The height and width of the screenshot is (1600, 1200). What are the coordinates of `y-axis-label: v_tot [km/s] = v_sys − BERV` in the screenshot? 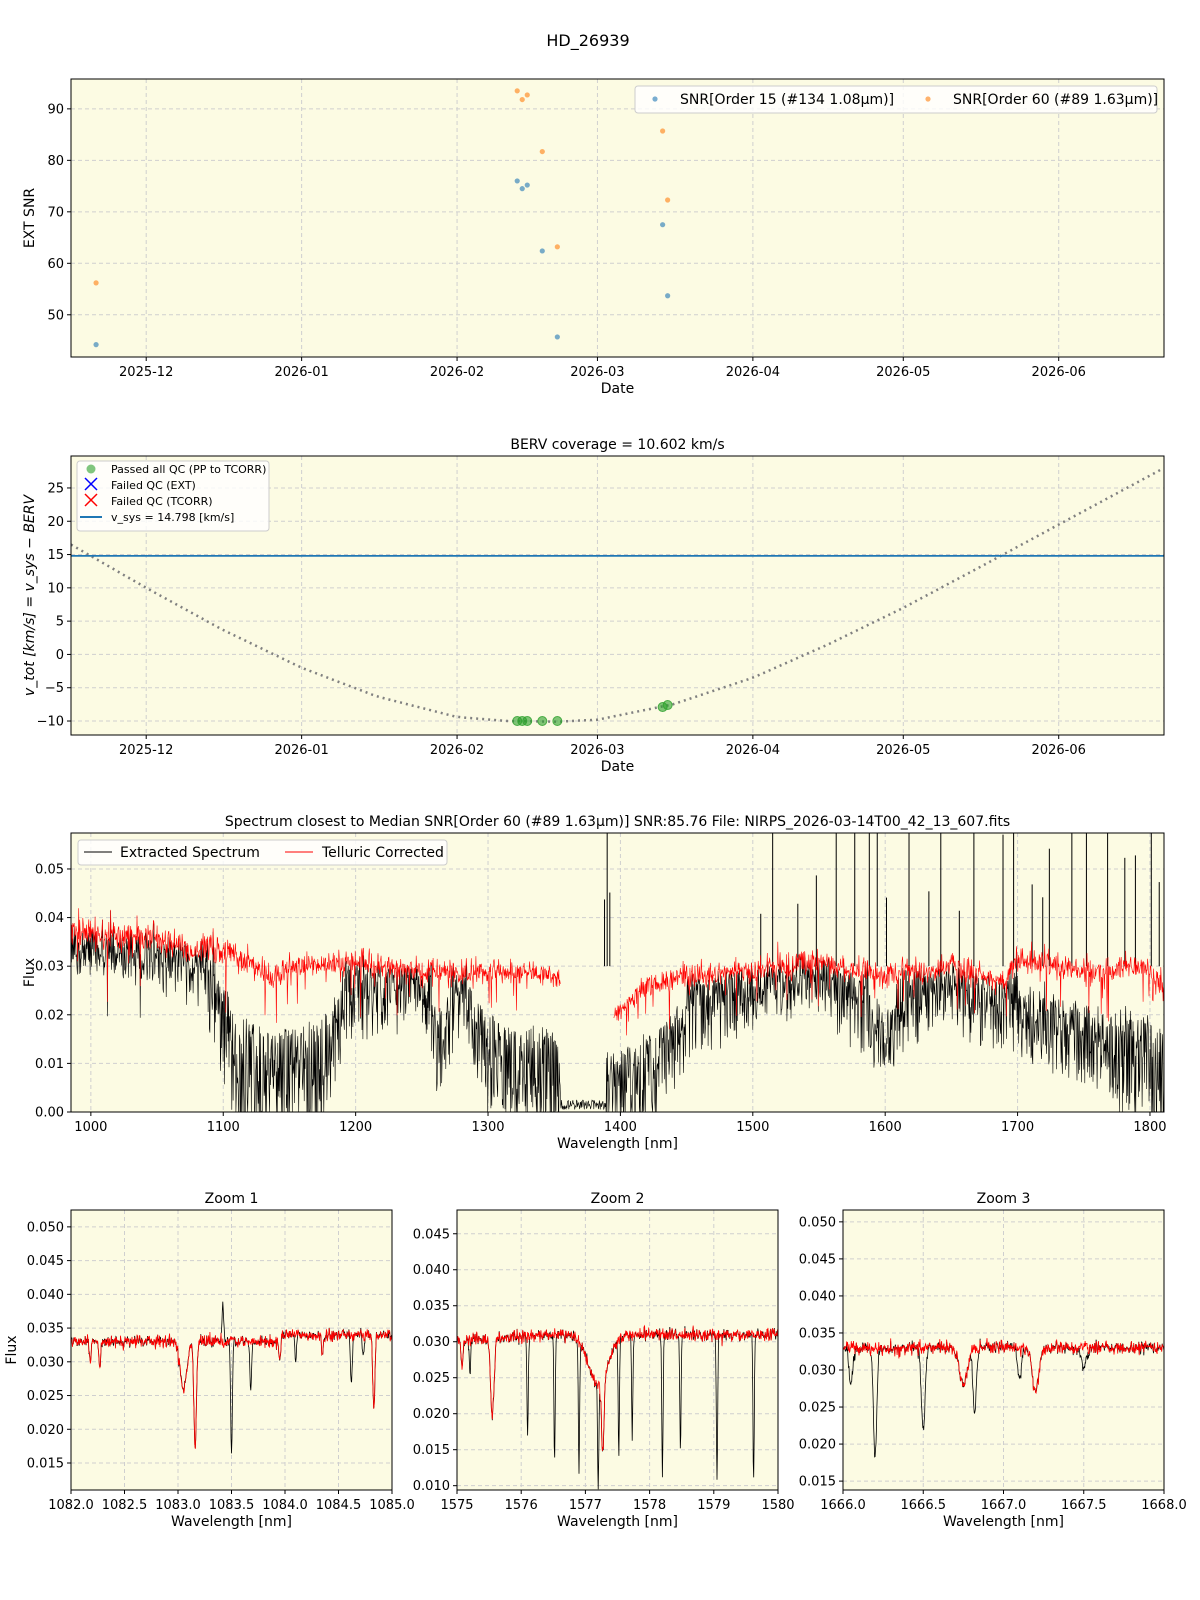 It's located at (30, 595).